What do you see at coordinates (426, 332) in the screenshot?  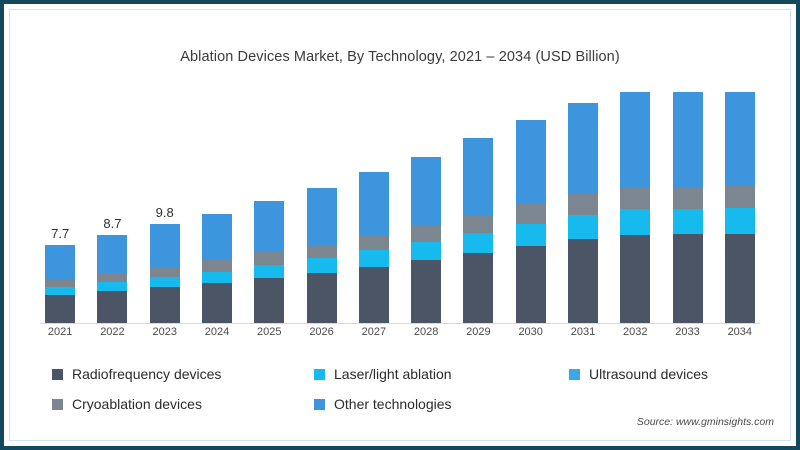 I see `x-tick-label: 2028` at bounding box center [426, 332].